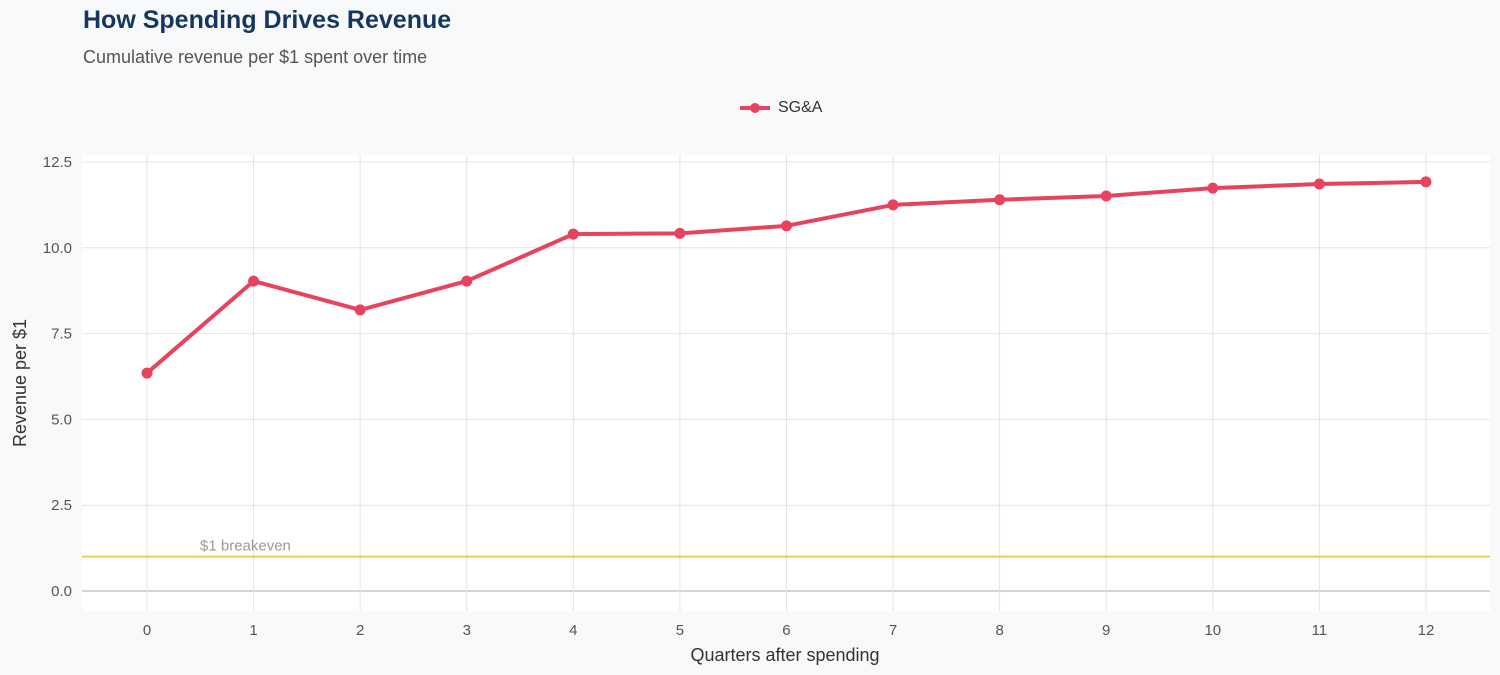 This screenshot has height=675, width=1500. I want to click on y-axis-title: Revenue per $1, so click(20, 383).